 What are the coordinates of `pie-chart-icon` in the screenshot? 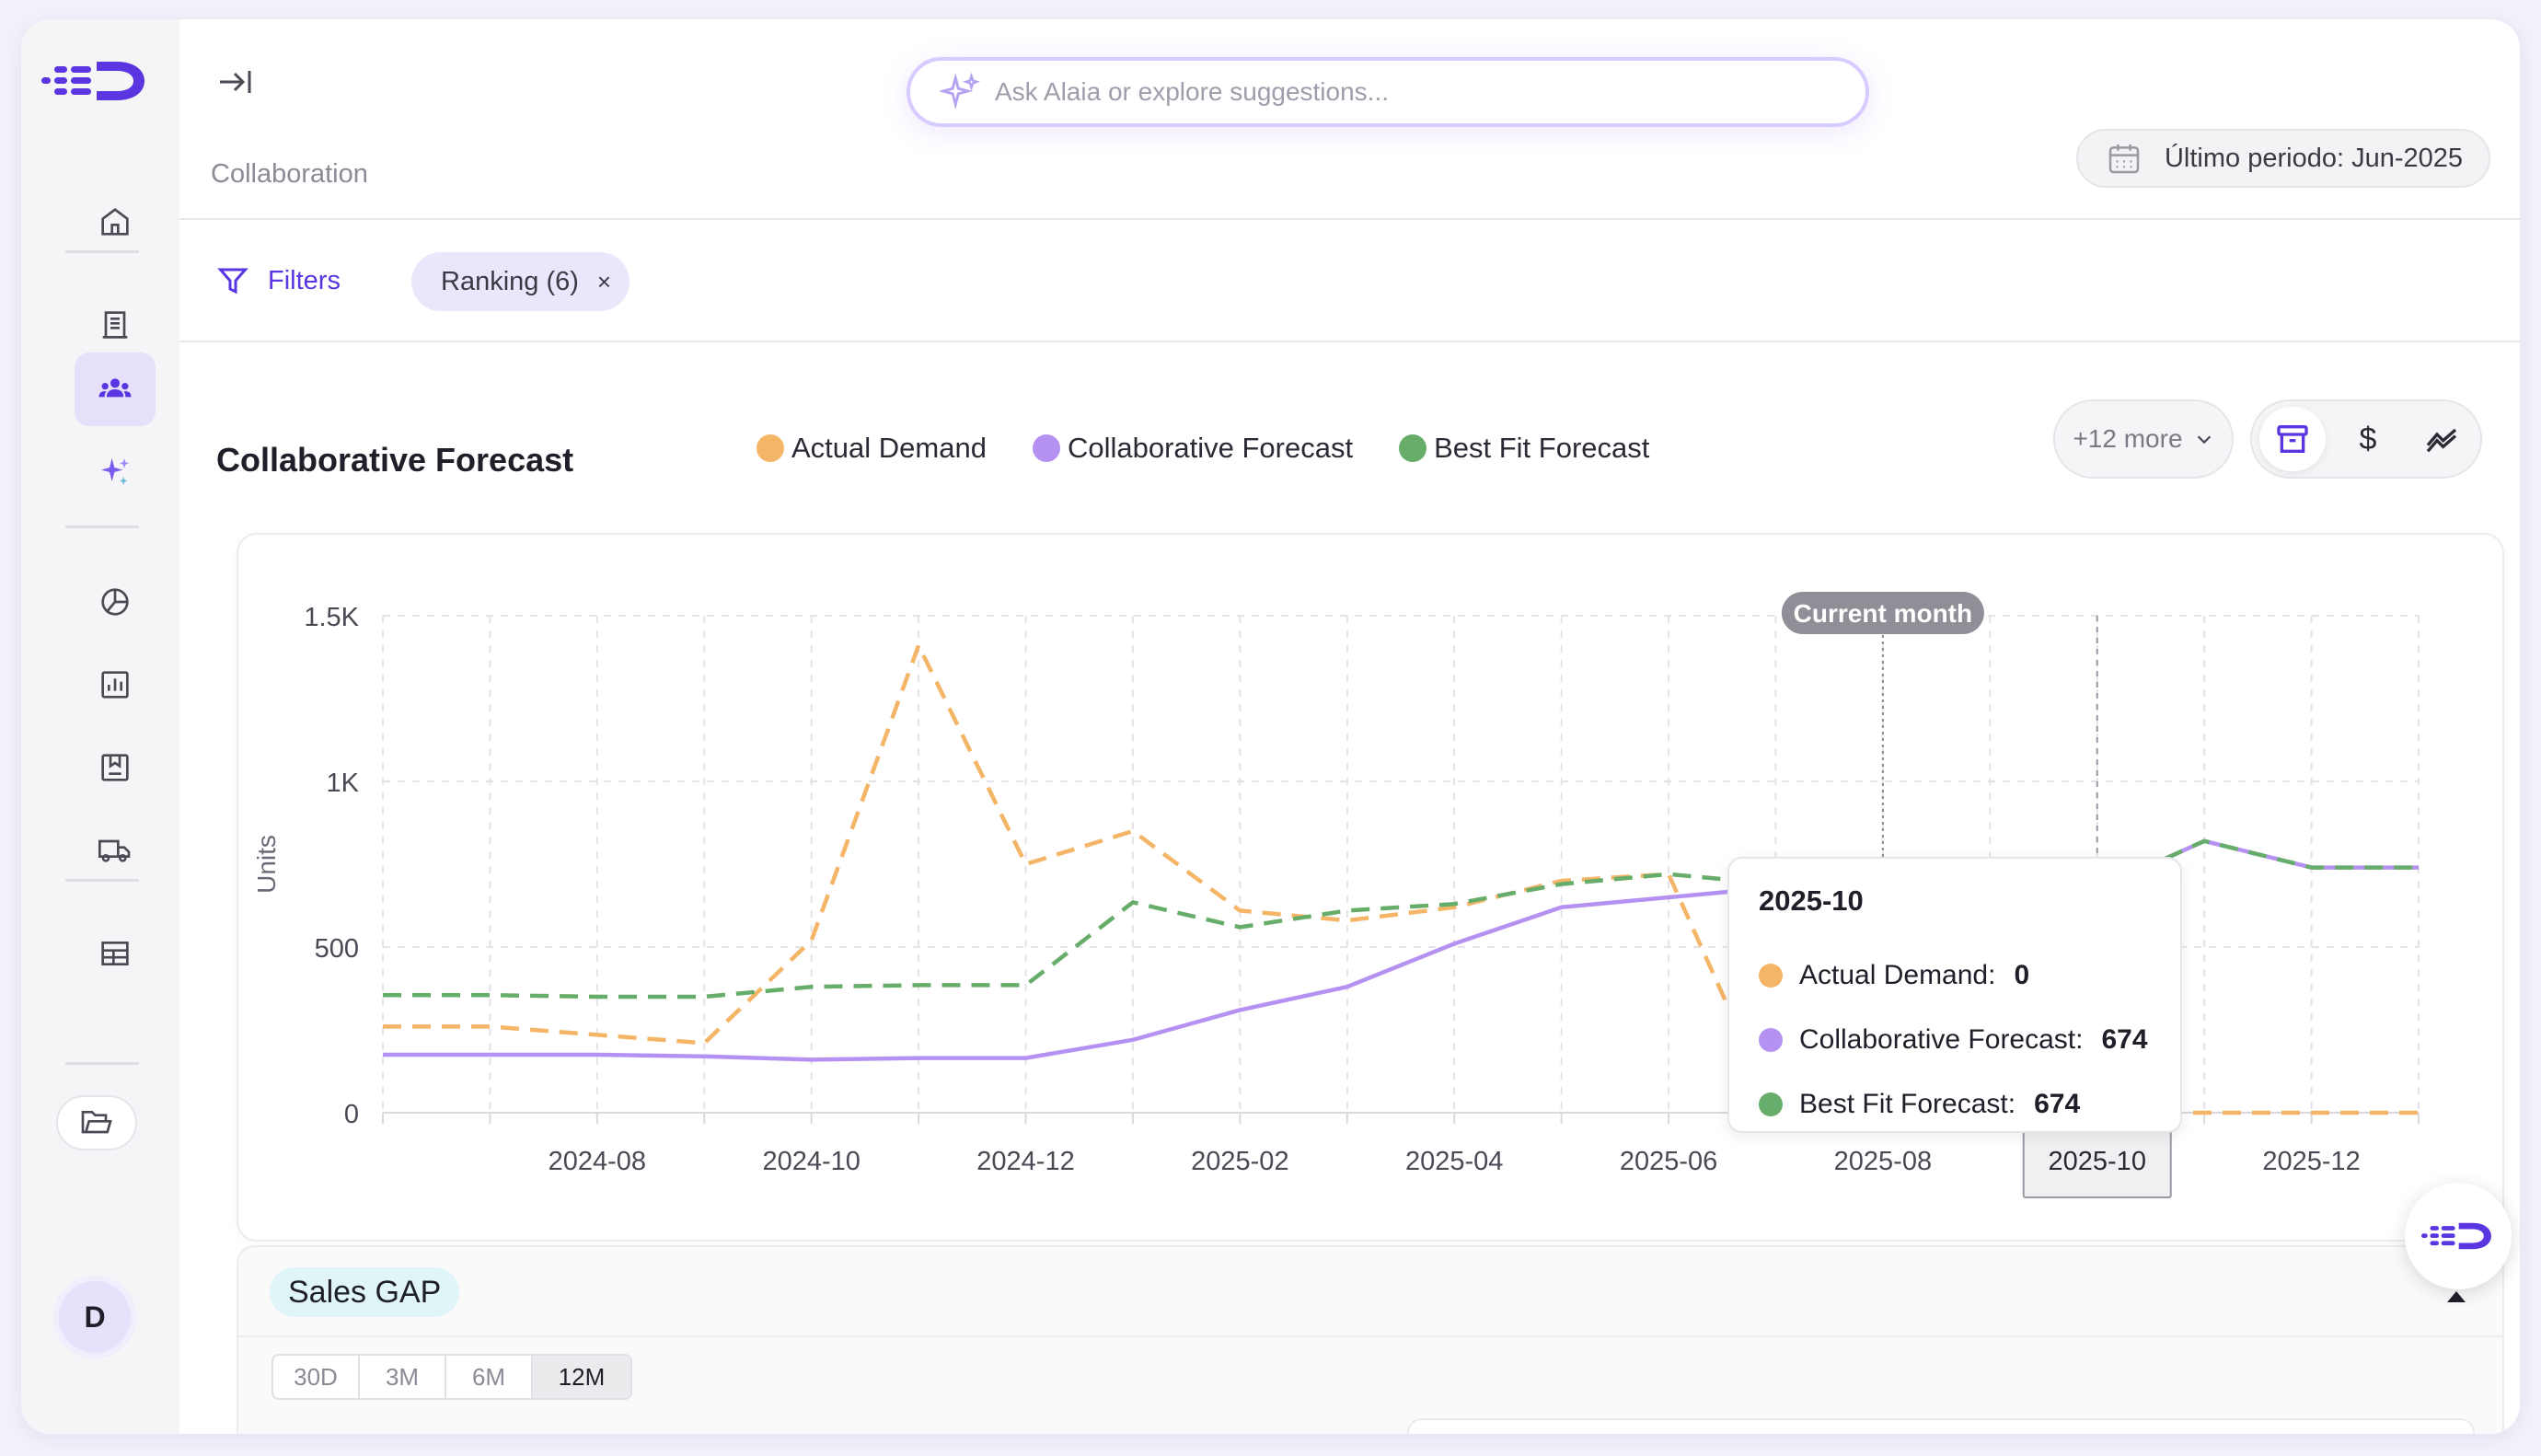 It's located at (115, 602).